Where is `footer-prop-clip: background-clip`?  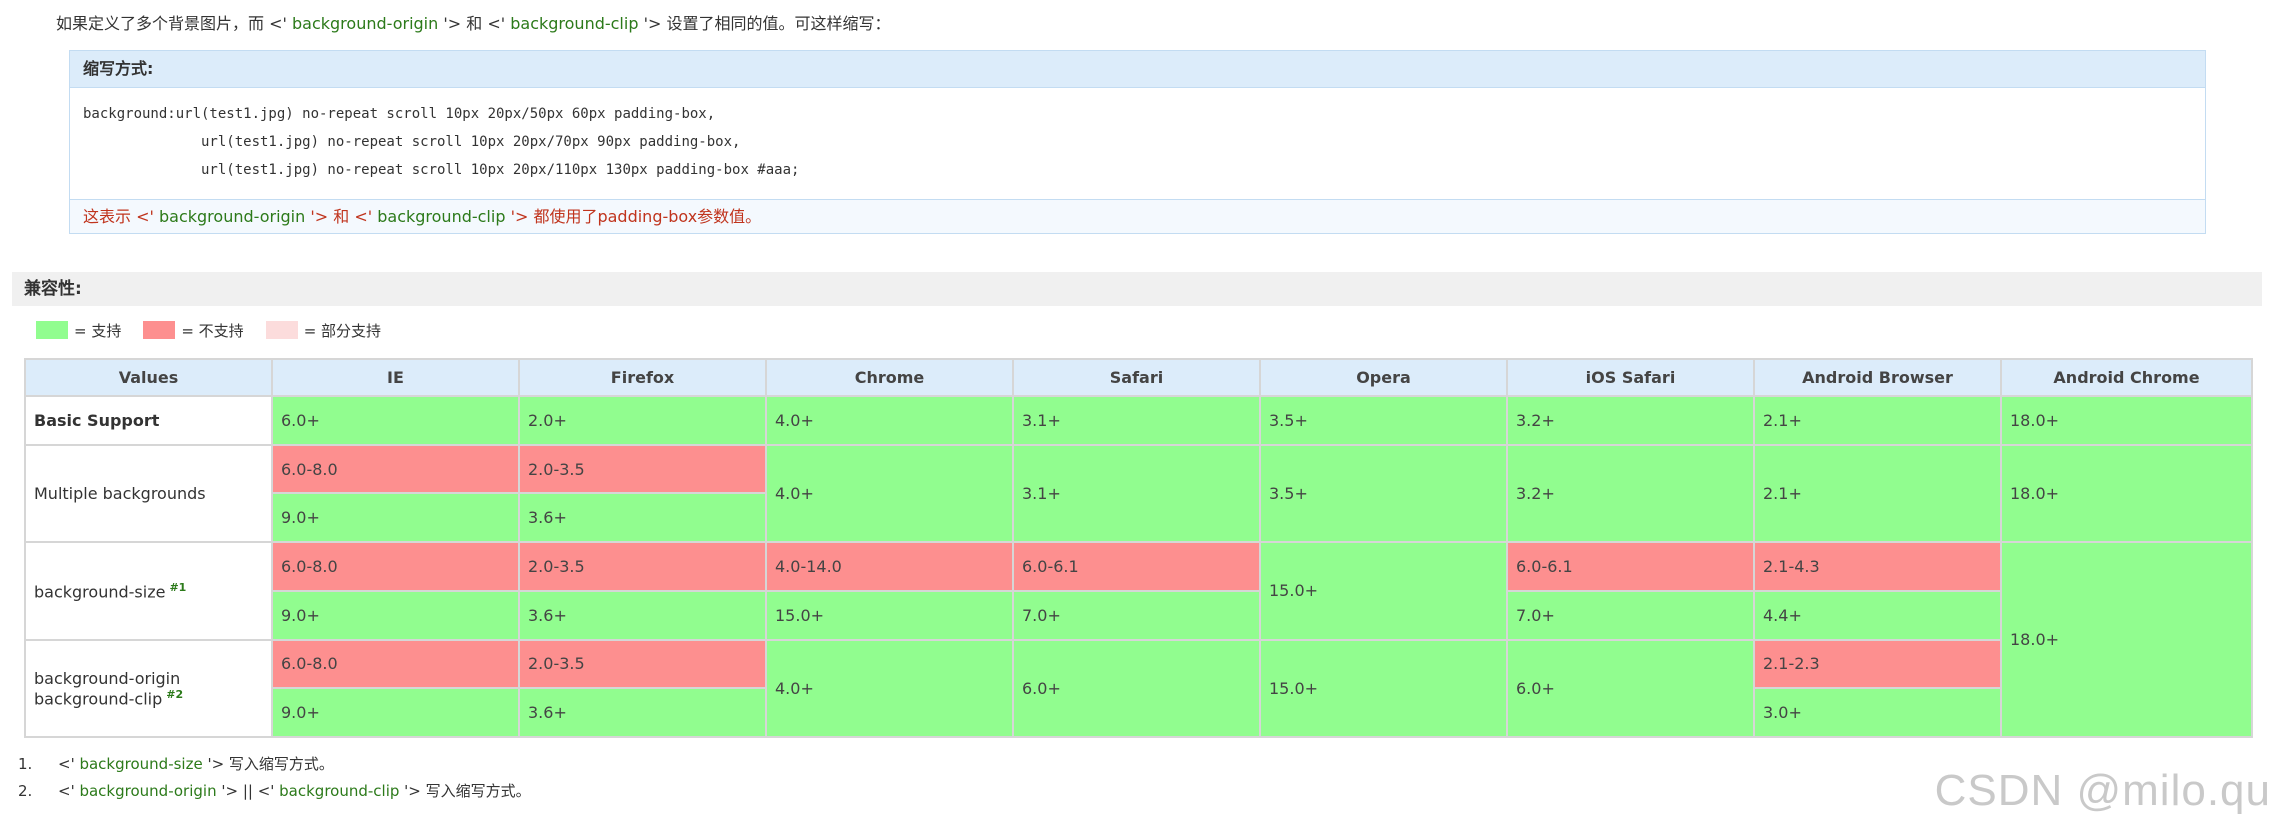 footer-prop-clip: background-clip is located at coordinates (441, 216).